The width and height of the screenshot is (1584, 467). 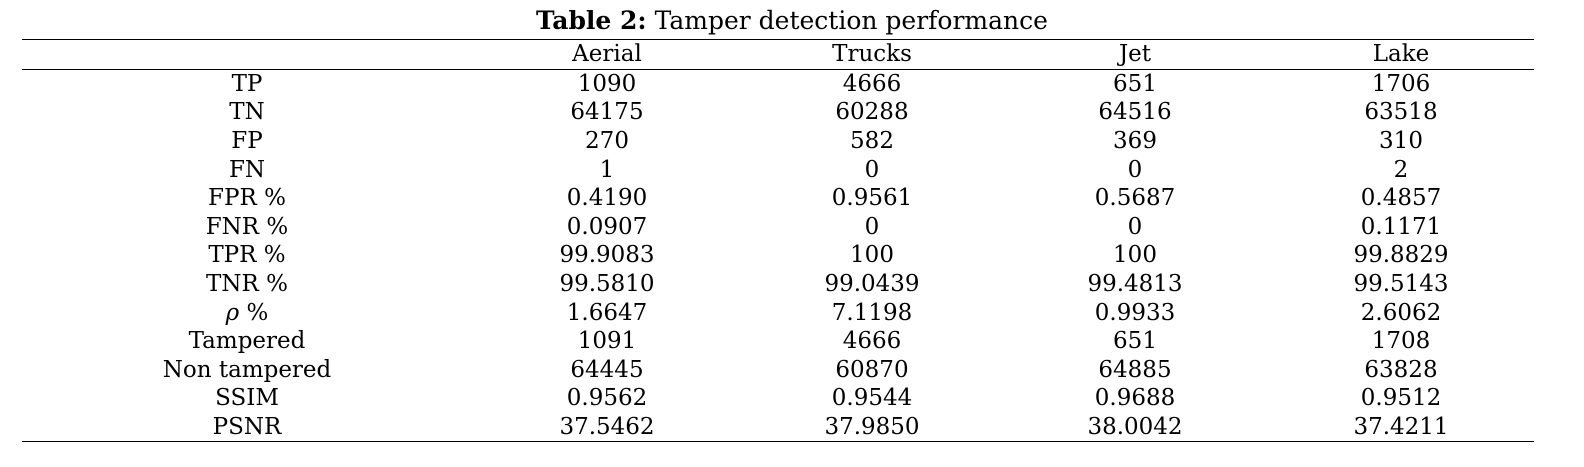 I want to click on row-label: FNR %, so click(x=247, y=226).